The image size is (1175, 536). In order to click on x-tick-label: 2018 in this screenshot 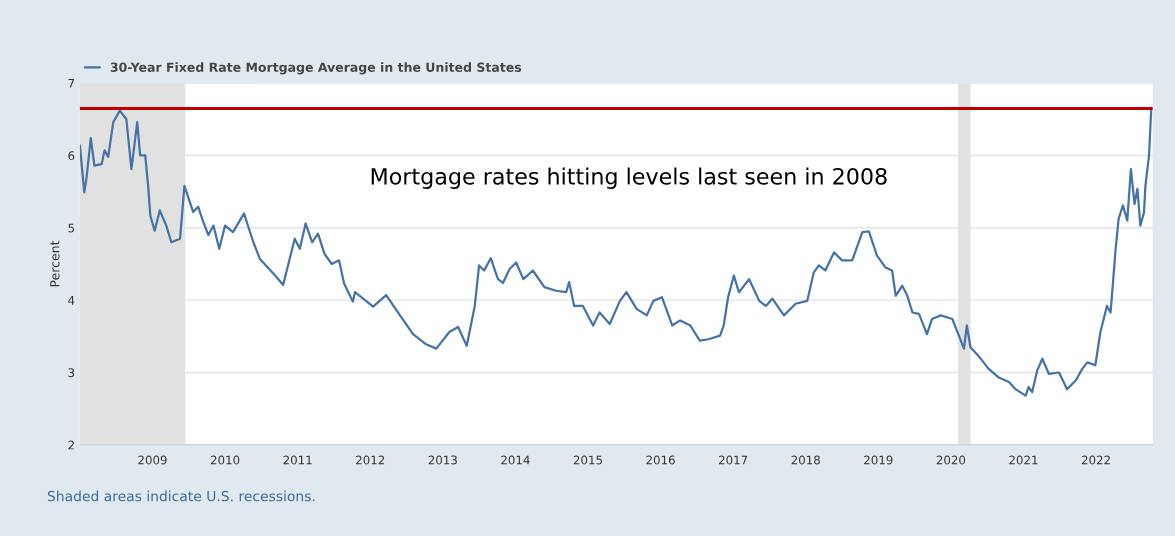, I will do `click(805, 460)`.